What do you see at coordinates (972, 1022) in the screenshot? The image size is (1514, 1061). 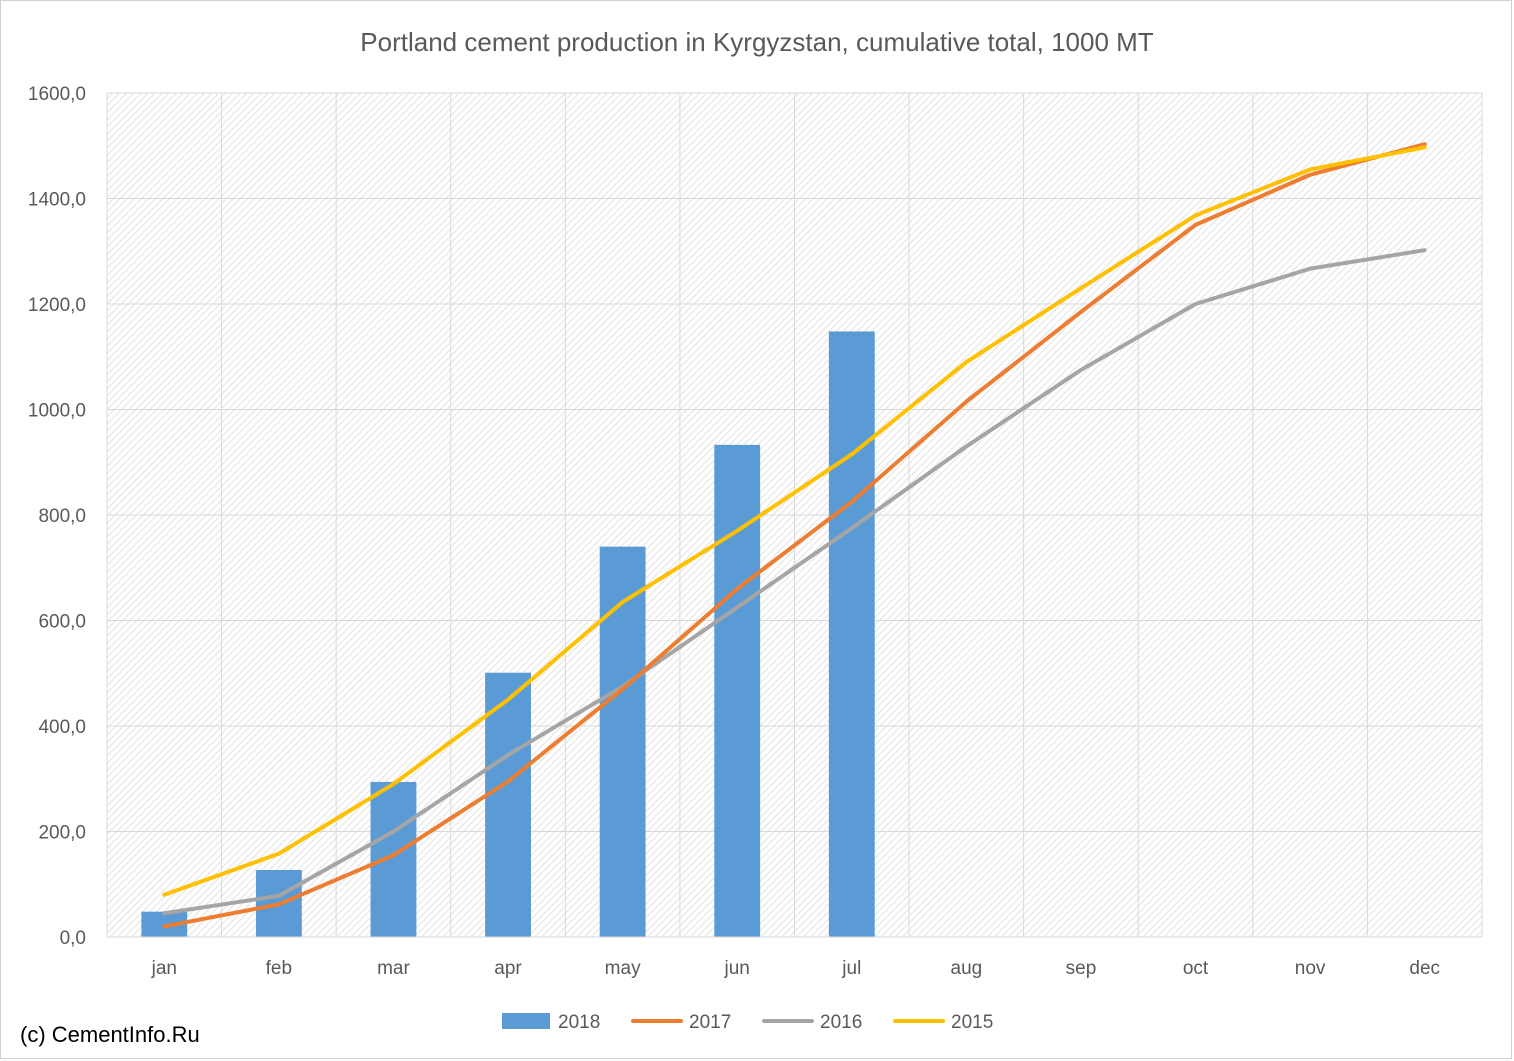 I see `legend-label: 2015` at bounding box center [972, 1022].